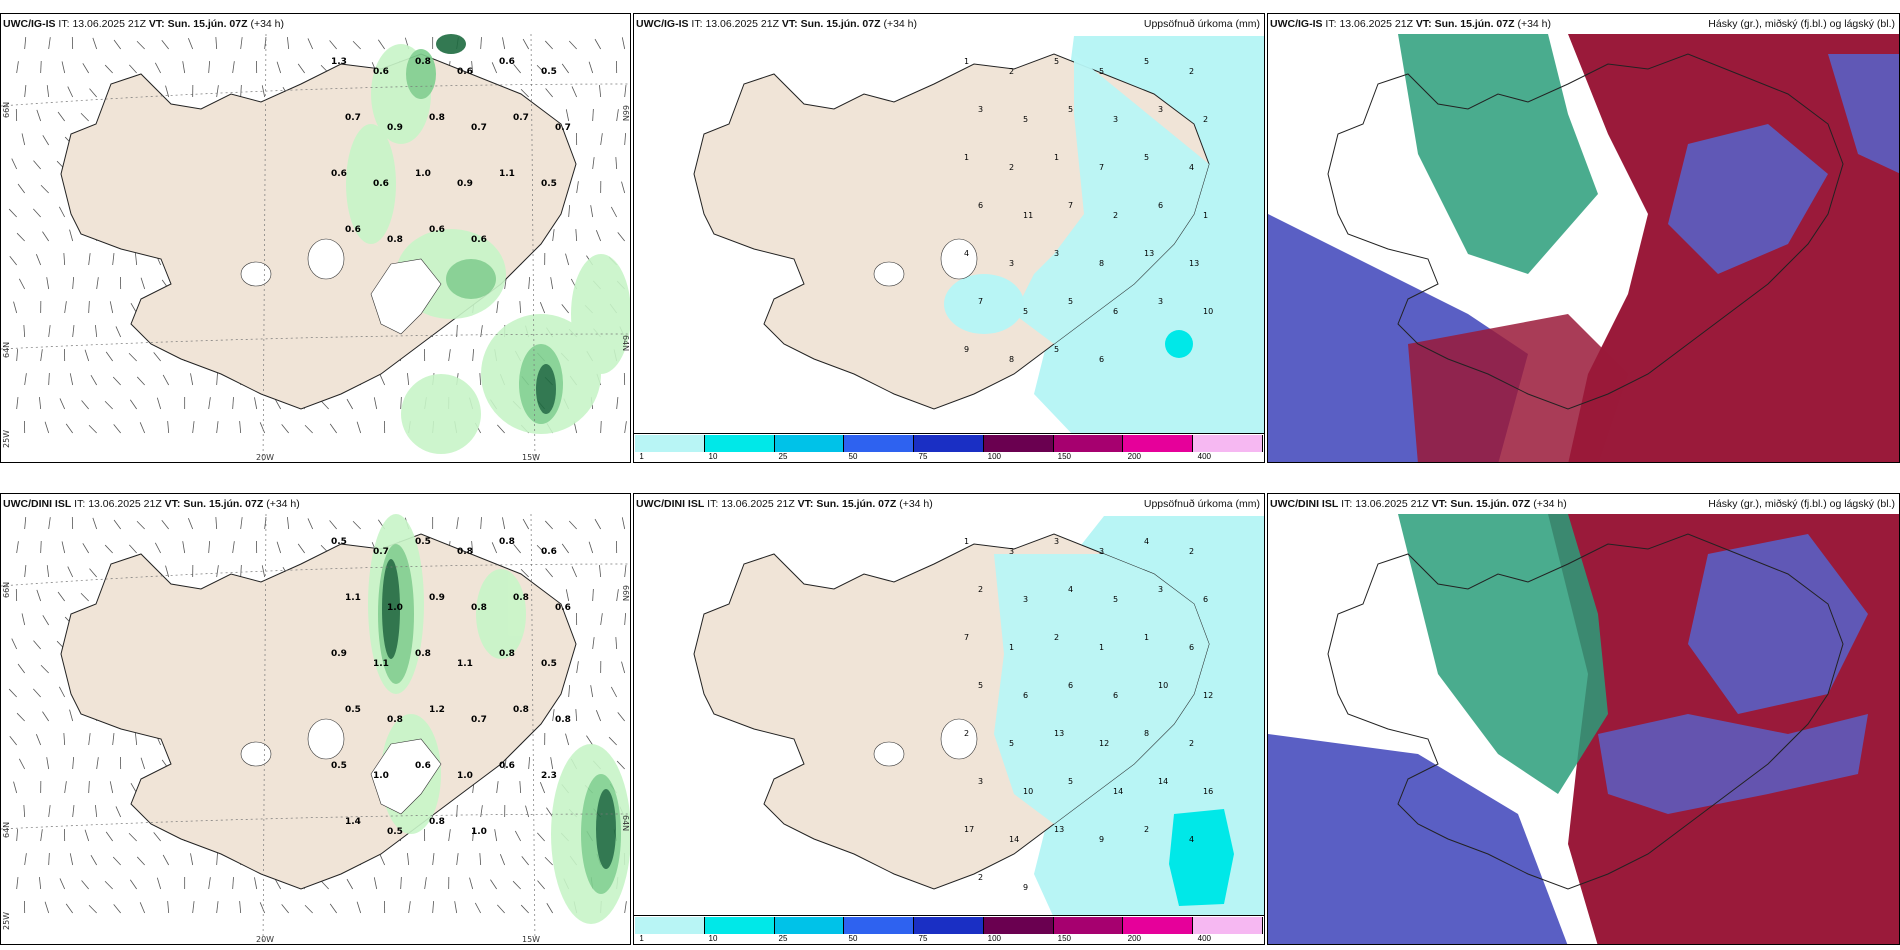 The height and width of the screenshot is (950, 1900). I want to click on precip-value-label: 0.9, so click(437, 598).